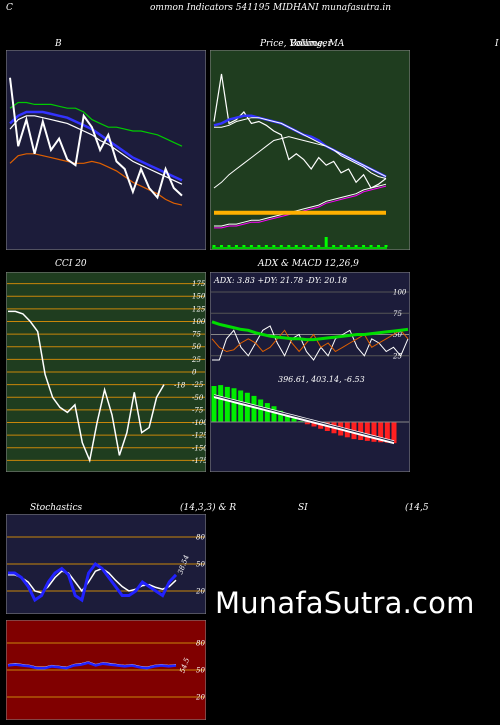 The height and width of the screenshot is (725, 500). What do you see at coordinates (397, 335) in the screenshot?
I see `adx-y-tick: 50` at bounding box center [397, 335].